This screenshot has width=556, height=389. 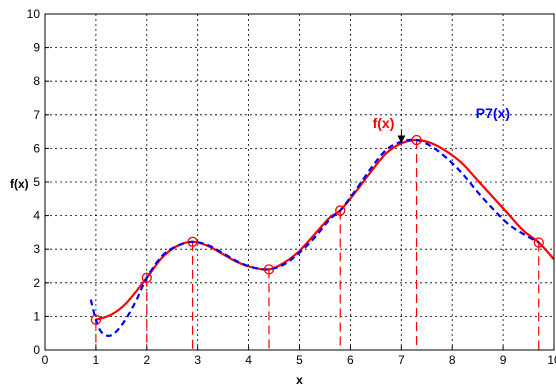 What do you see at coordinates (96, 360) in the screenshot?
I see `x-tick-label: 1` at bounding box center [96, 360].